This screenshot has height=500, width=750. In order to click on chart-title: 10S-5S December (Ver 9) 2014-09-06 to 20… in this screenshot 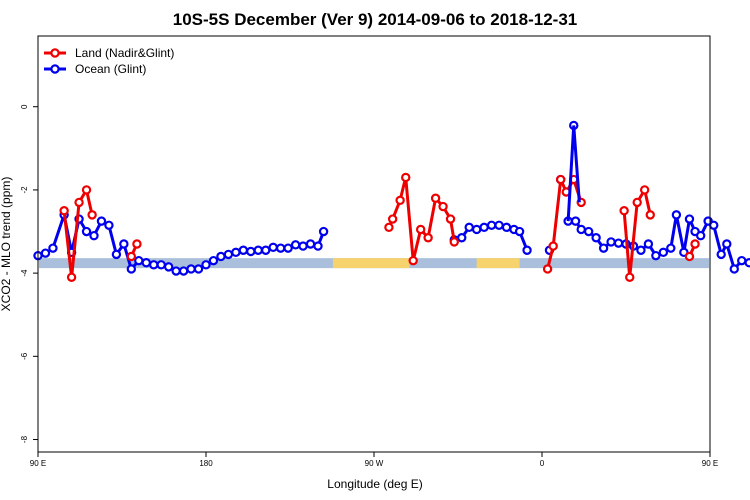, I will do `click(375, 19)`.